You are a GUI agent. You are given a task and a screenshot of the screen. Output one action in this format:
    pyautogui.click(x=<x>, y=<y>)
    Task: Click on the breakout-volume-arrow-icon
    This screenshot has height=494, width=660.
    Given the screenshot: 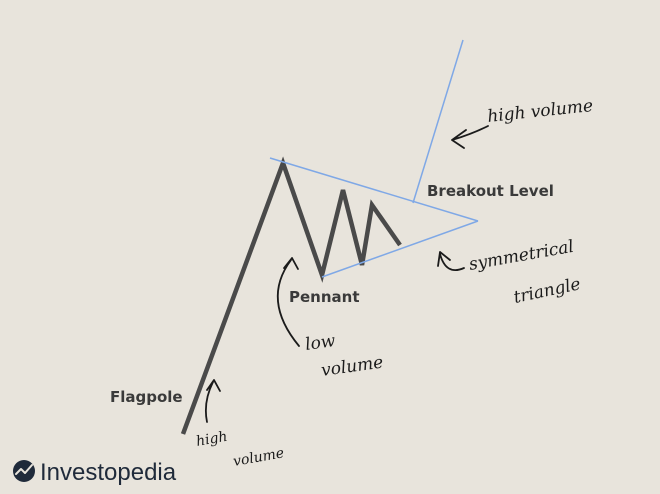 What is the action you would take?
    pyautogui.click(x=470, y=137)
    